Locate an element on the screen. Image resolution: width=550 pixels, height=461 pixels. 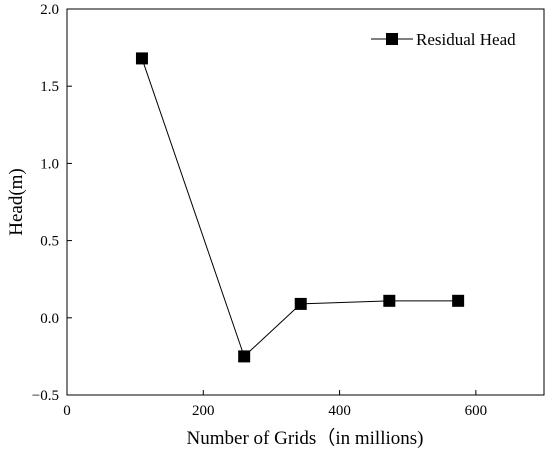
y-tick-label: 0.0 is located at coordinates (49, 319).